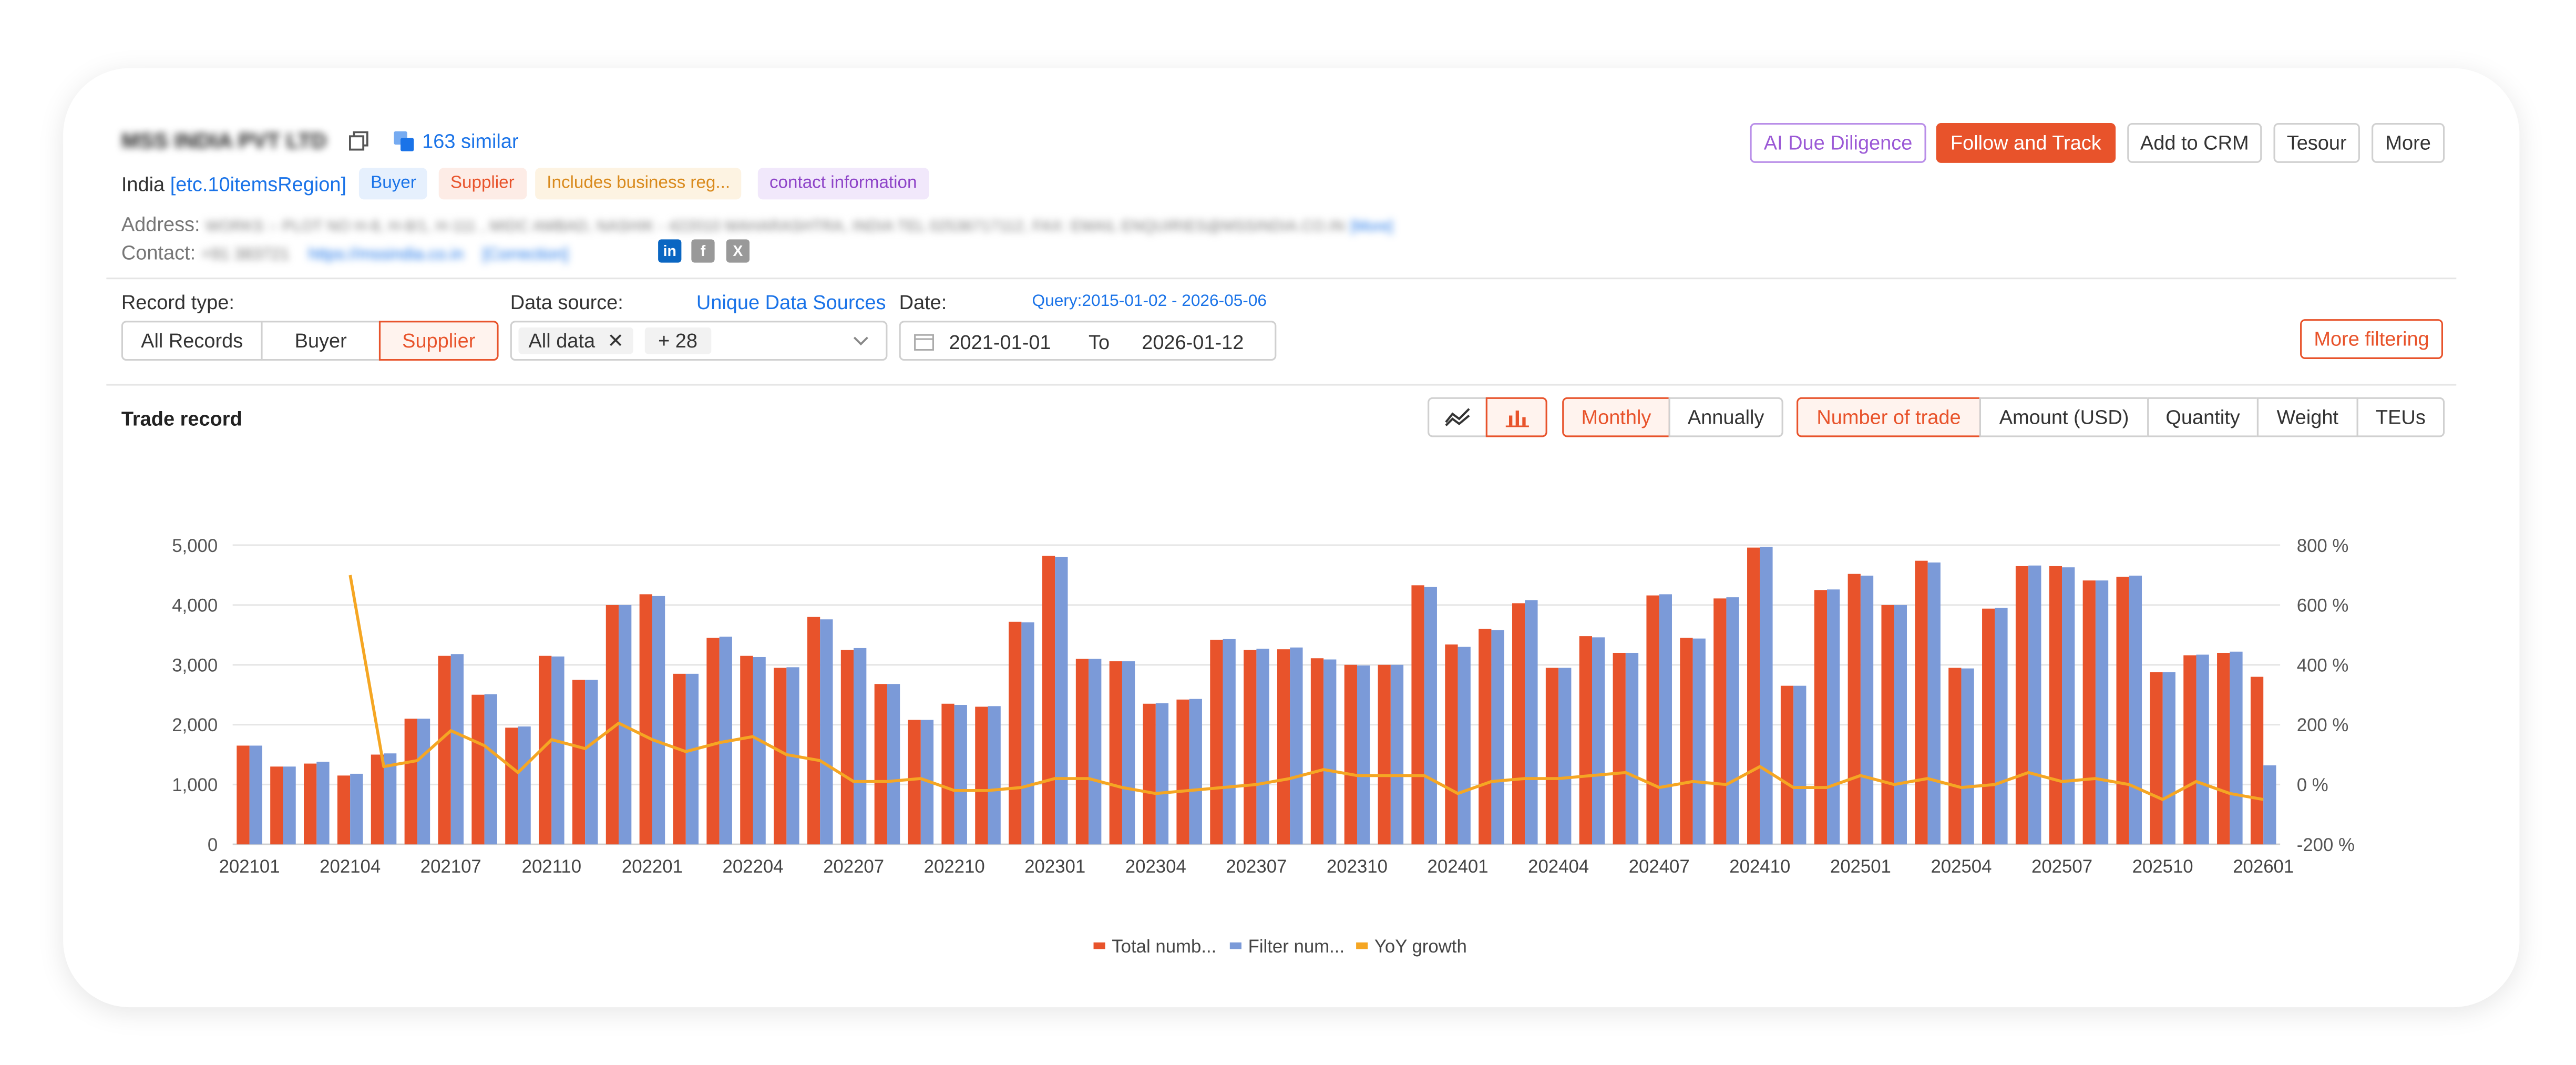  What do you see at coordinates (525, 255) in the screenshot?
I see `contact-correction-link: [Correction]` at bounding box center [525, 255].